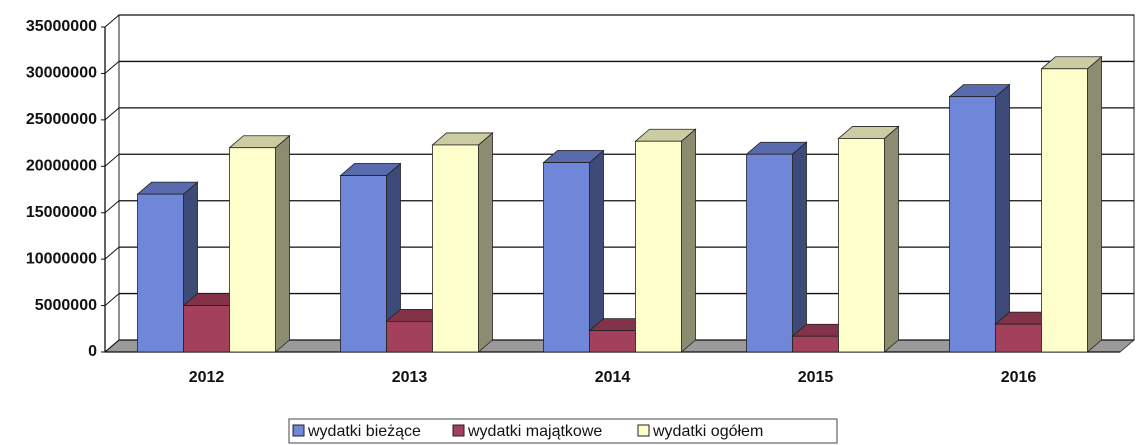 This screenshot has width=1137, height=445. Describe the element at coordinates (92, 351) in the screenshot. I see `y-tick-label: 0` at that location.